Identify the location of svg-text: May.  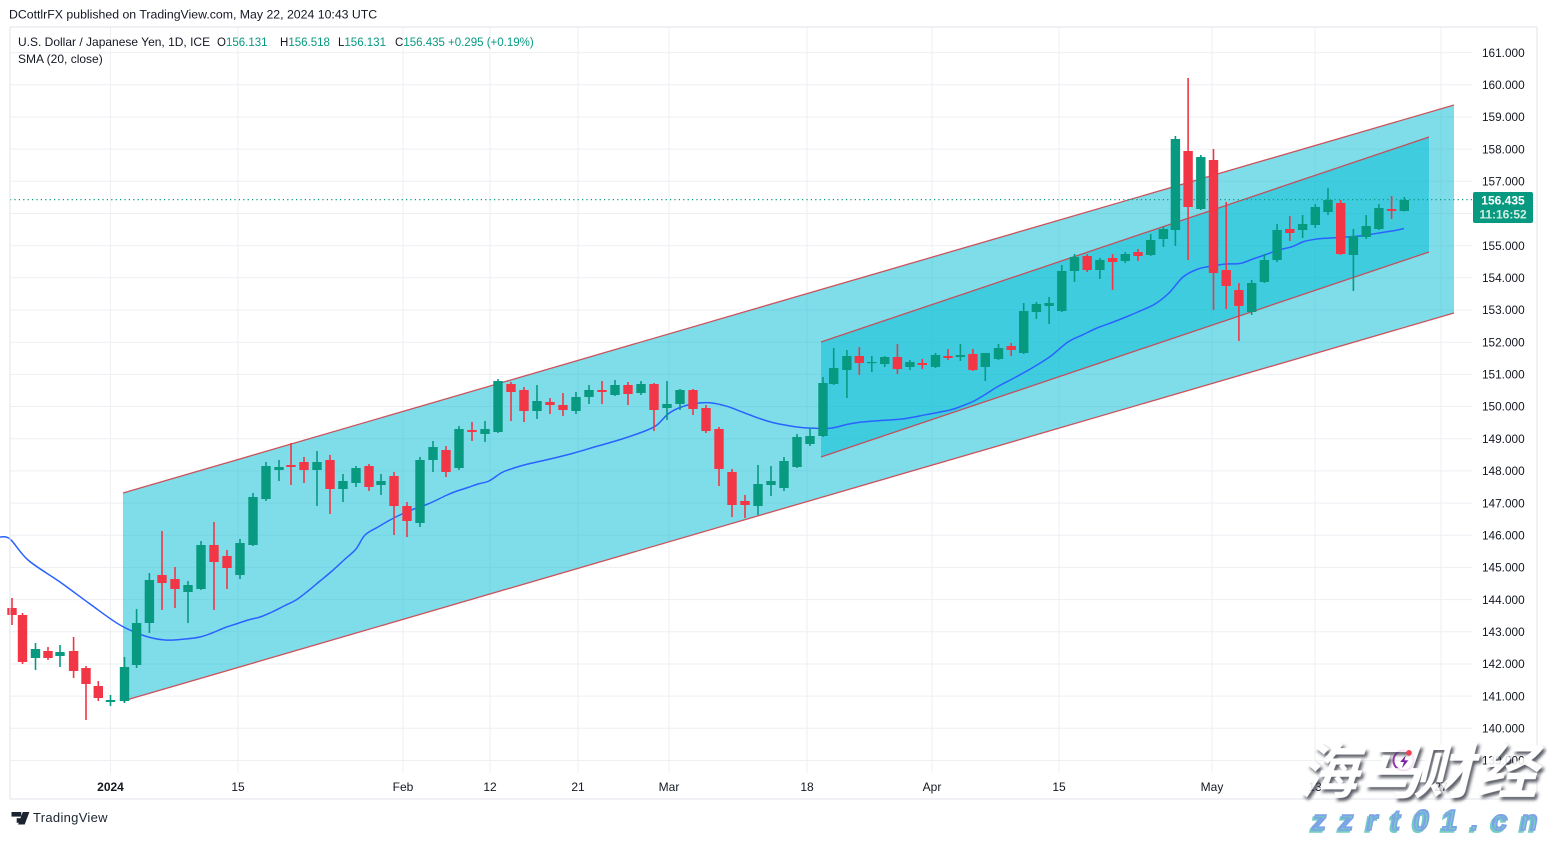
(1212, 787).